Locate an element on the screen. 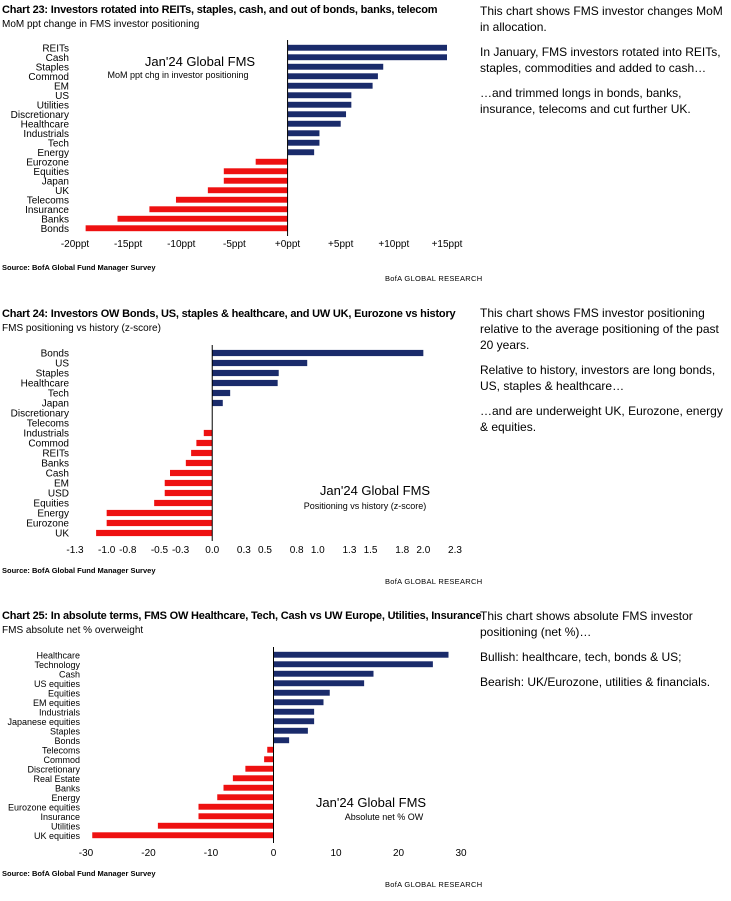  x-tick-label: -0.3 is located at coordinates (181, 550).